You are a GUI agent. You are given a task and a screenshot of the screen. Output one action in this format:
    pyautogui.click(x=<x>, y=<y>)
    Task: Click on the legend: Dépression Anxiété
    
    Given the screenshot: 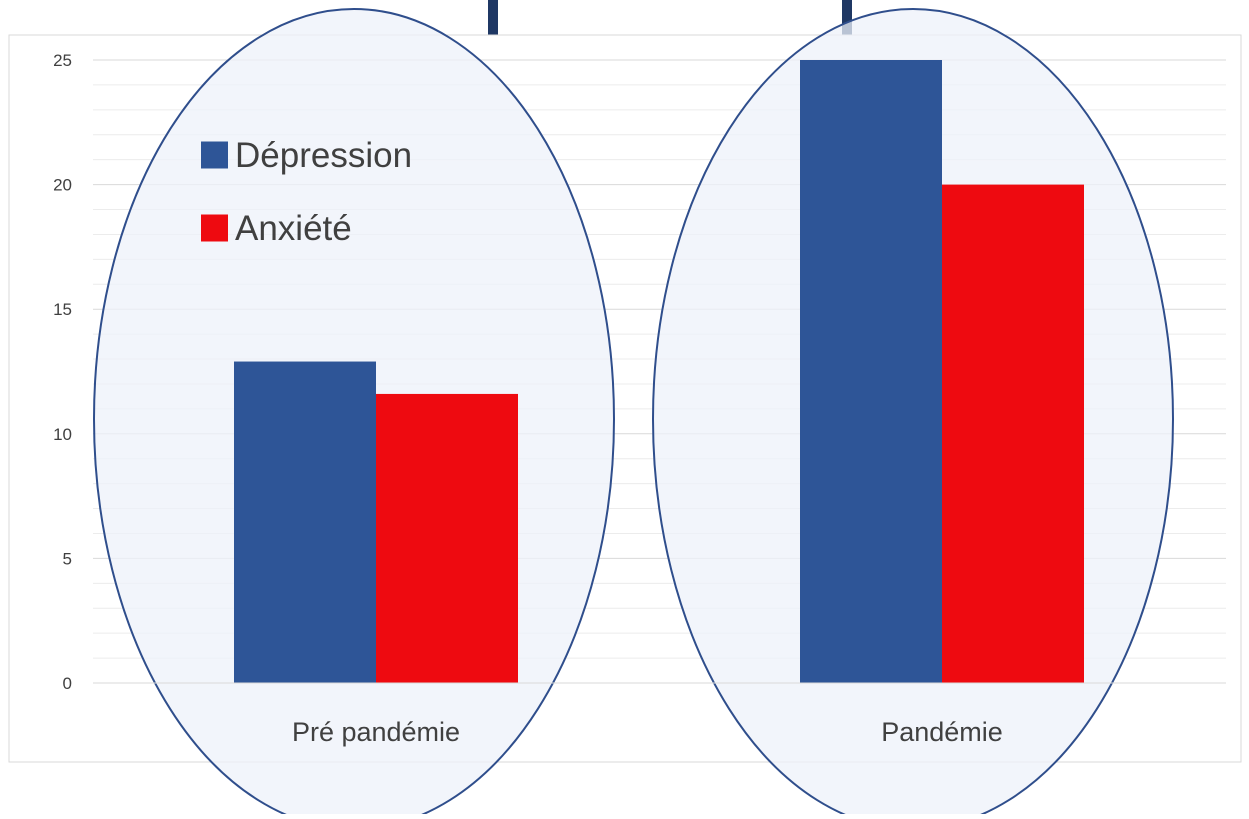 What is the action you would take?
    pyautogui.click(x=306, y=192)
    